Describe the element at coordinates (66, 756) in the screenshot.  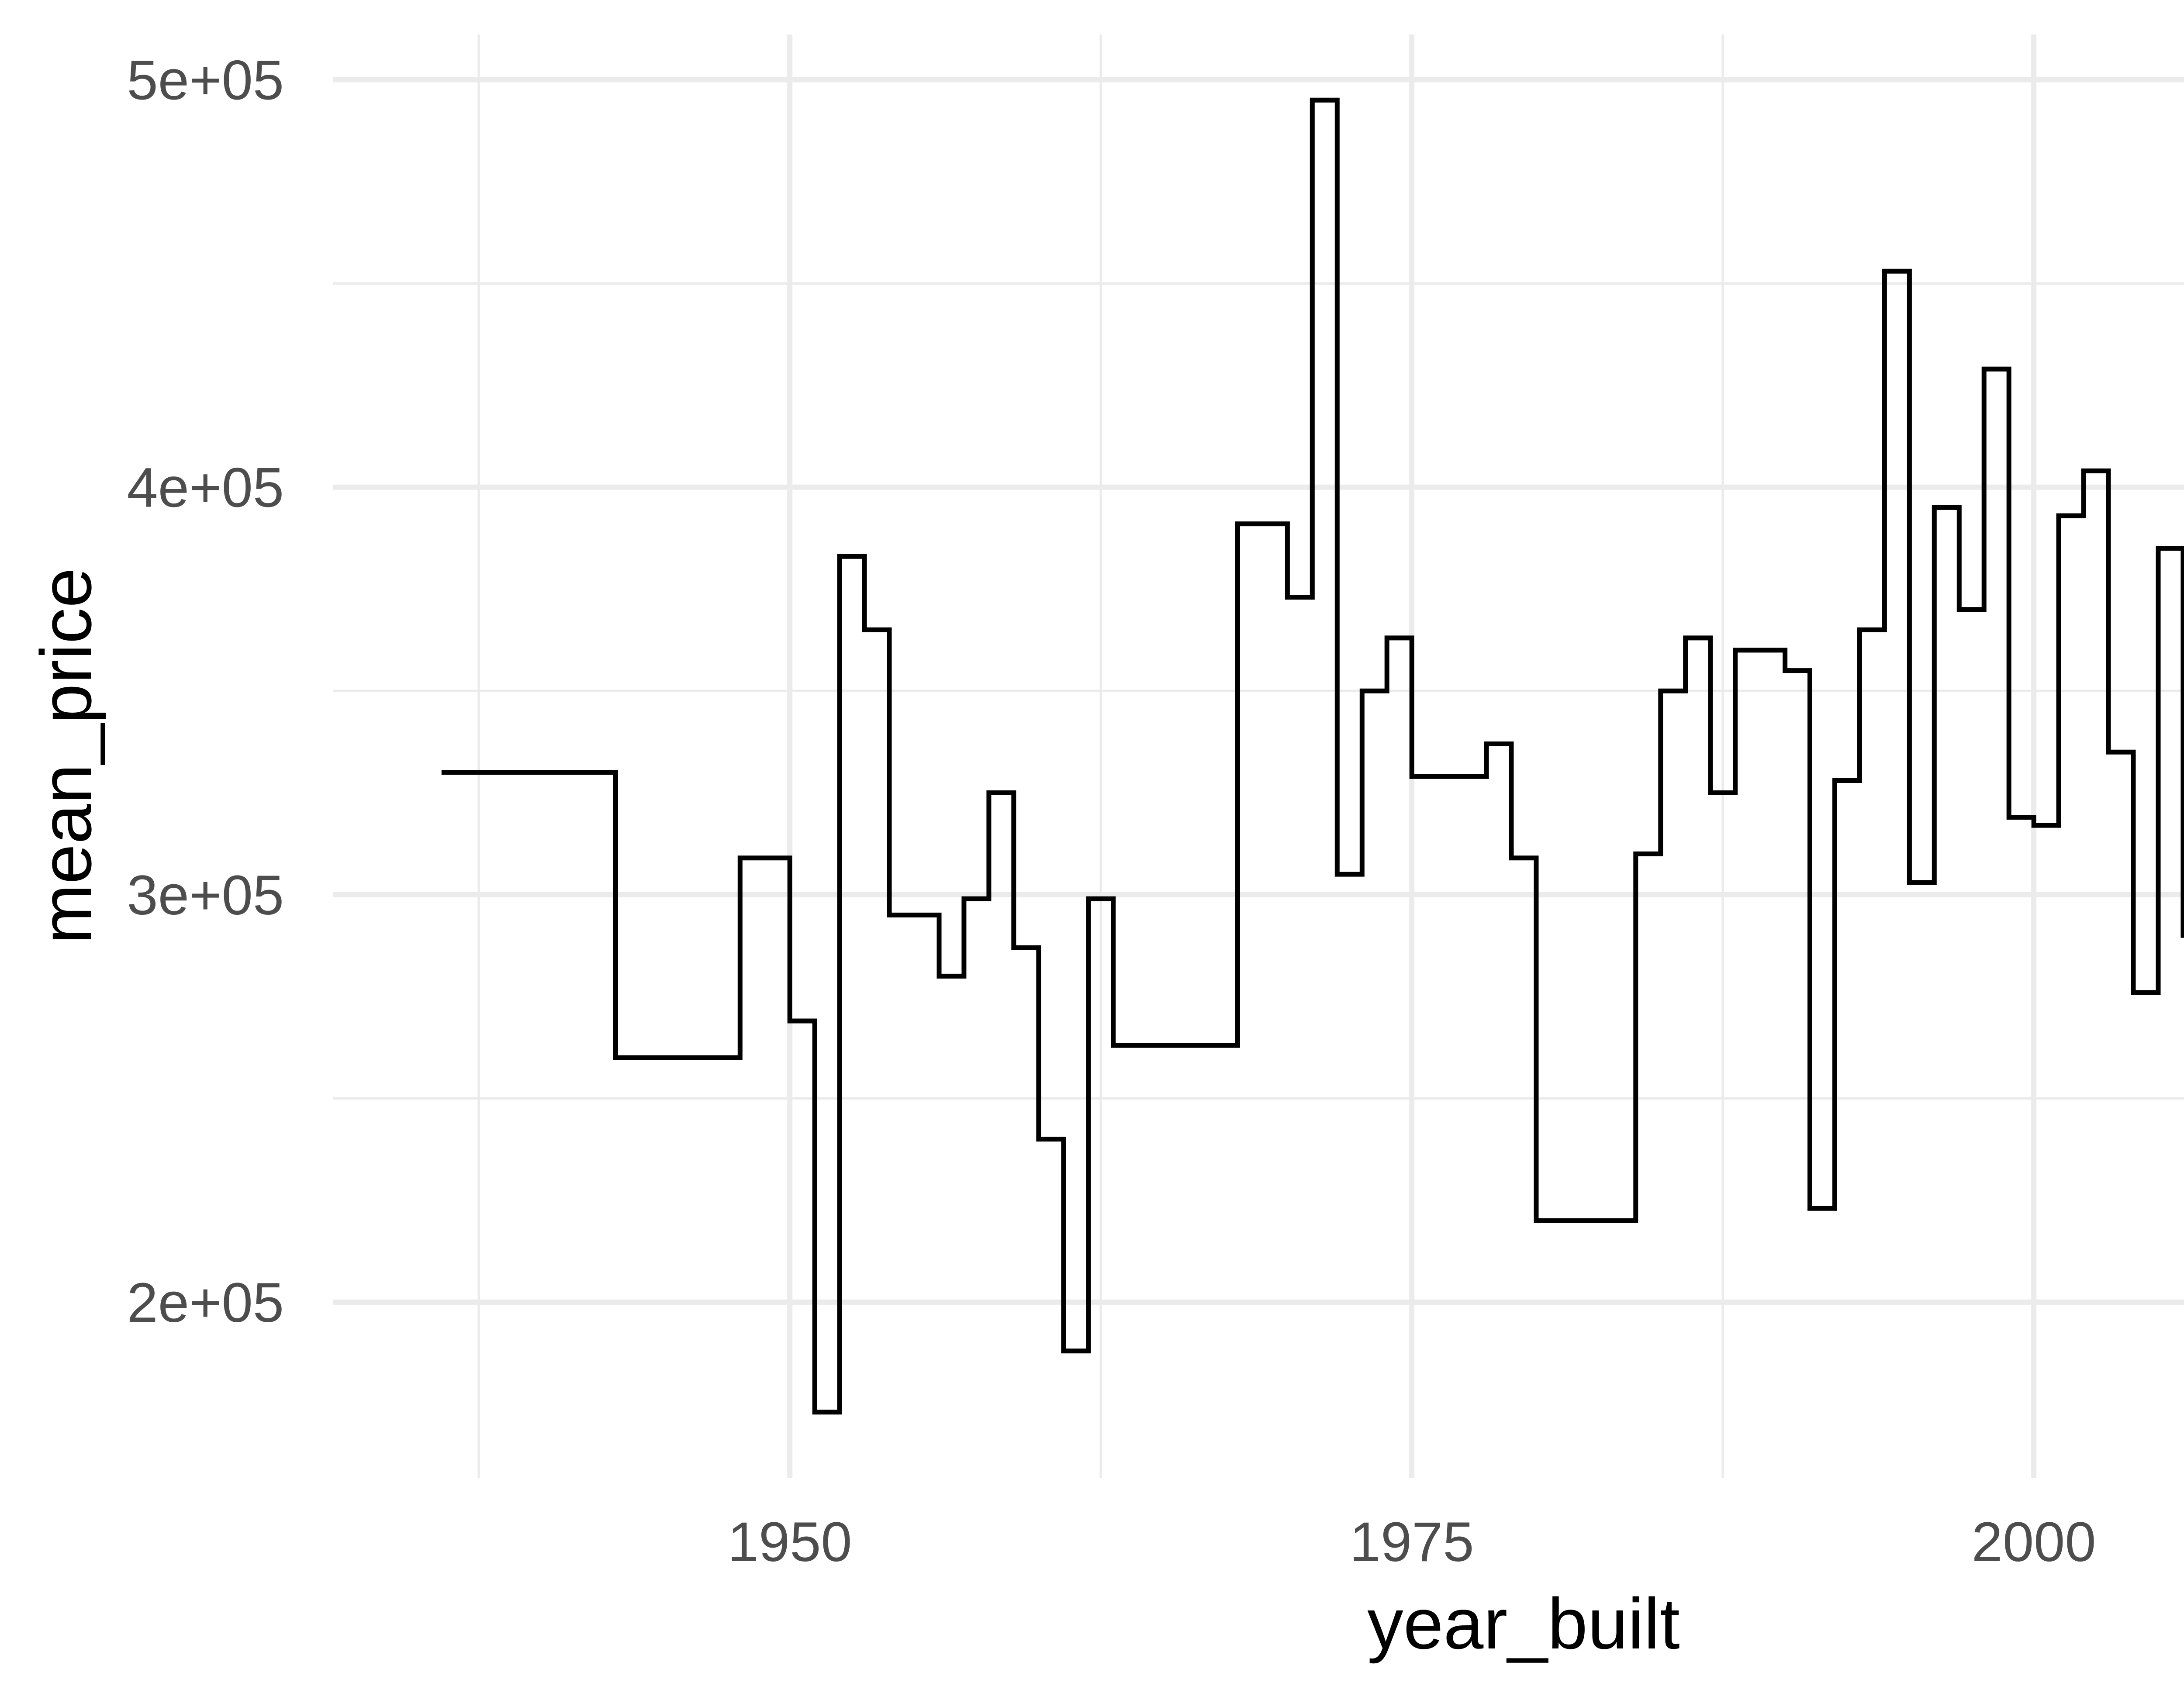
I see `y-axis-title: mean_price` at that location.